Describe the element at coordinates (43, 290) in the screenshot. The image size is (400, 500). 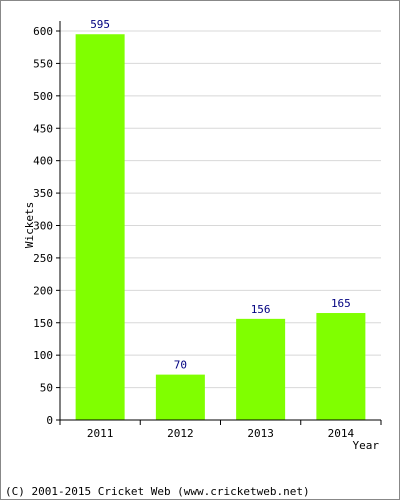
I see `y-tick-label: 200` at that location.